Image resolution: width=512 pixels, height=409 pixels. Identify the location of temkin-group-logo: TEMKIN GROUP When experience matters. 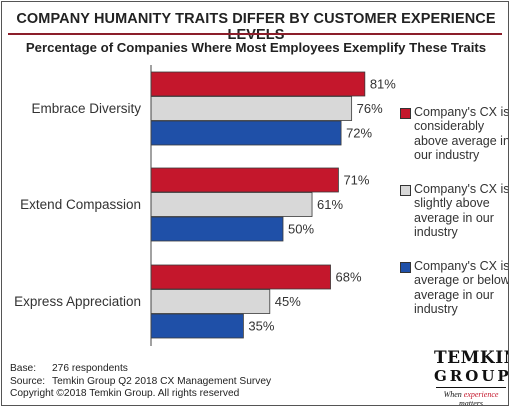
(471, 375).